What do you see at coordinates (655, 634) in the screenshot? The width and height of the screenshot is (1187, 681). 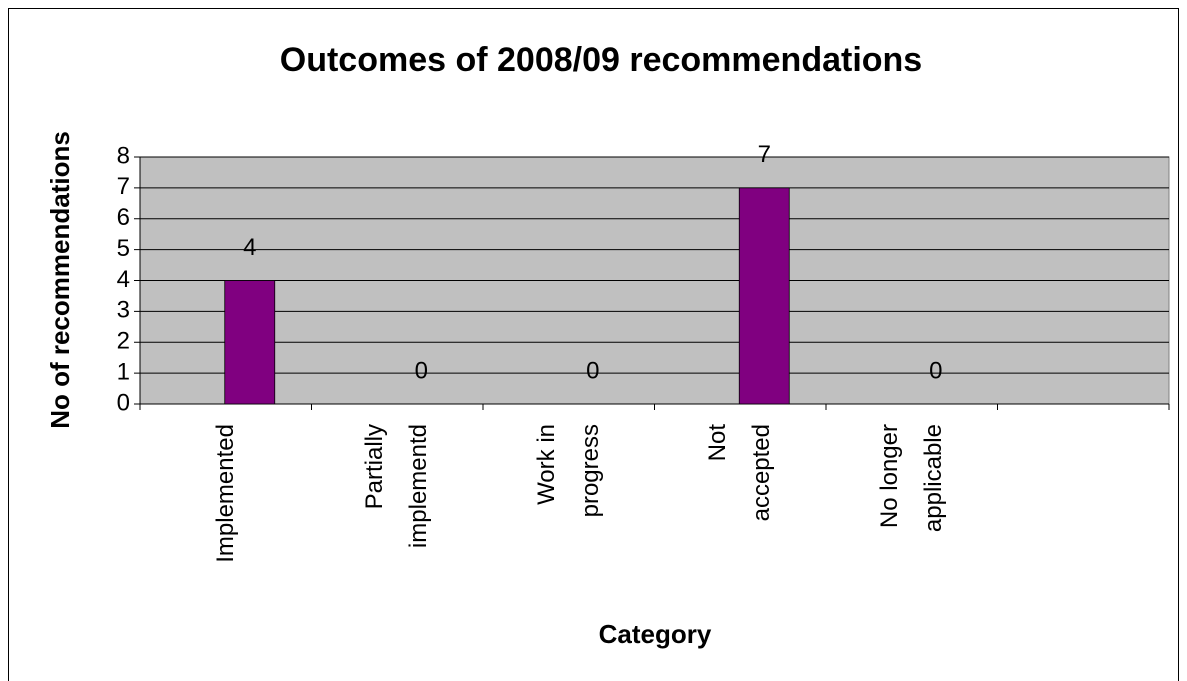 I see `x-axis-label: Category` at bounding box center [655, 634].